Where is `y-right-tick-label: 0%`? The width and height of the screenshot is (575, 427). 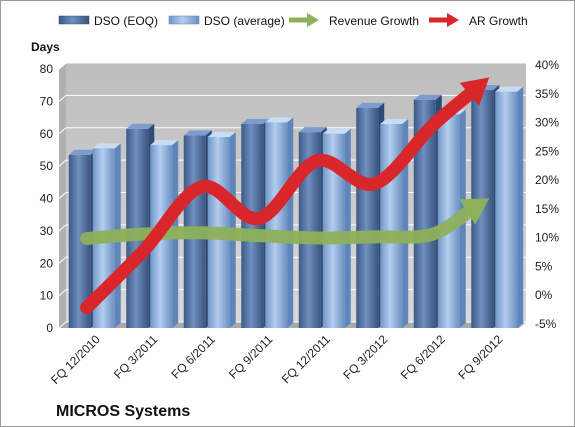
y-right-tick-label: 0% is located at coordinates (544, 295).